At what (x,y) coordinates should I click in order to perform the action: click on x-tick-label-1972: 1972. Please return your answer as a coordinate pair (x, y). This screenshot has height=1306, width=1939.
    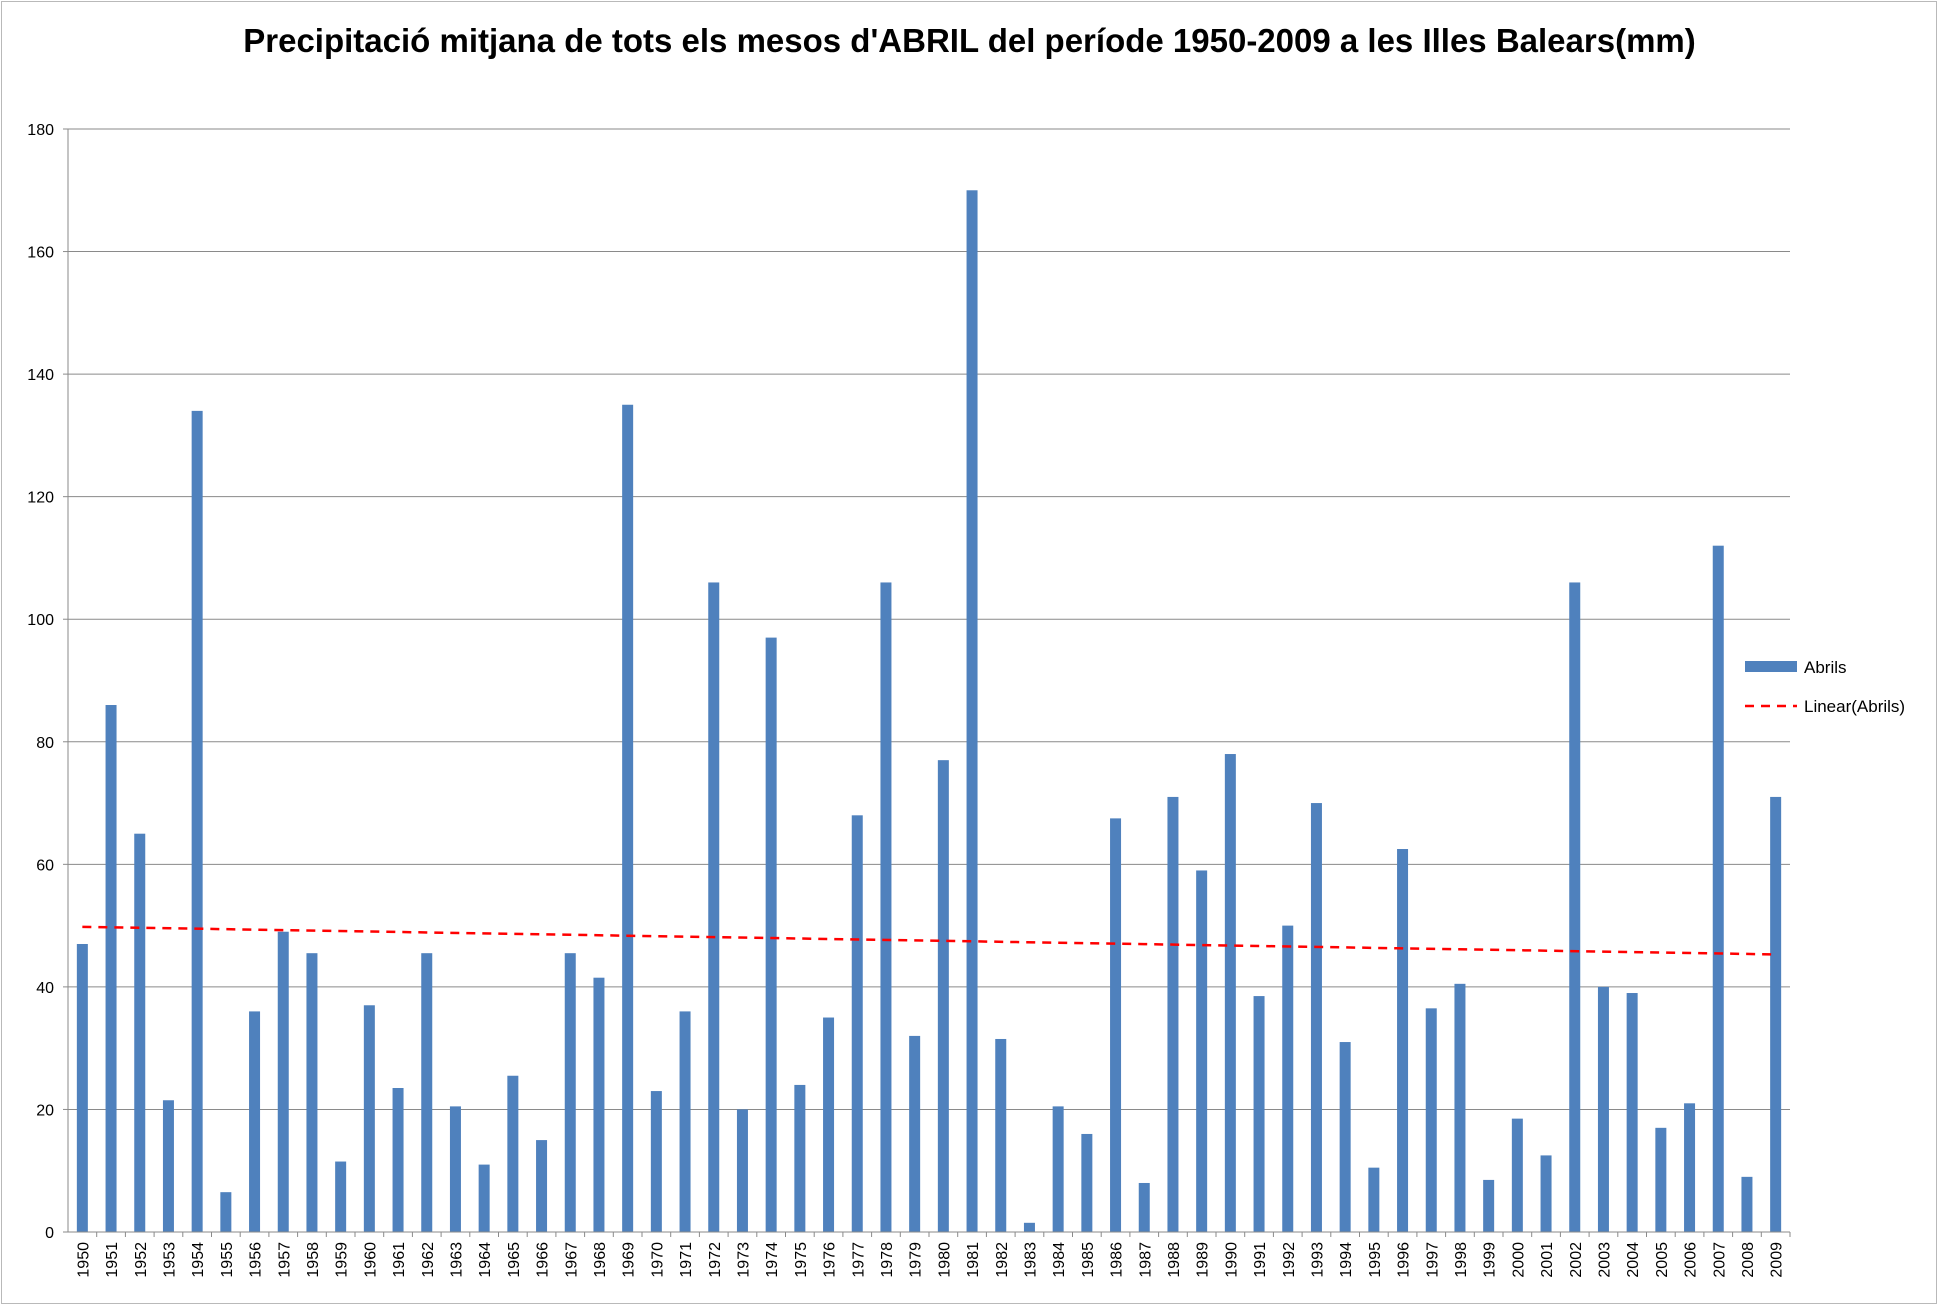
    Looking at the image, I should click on (715, 1260).